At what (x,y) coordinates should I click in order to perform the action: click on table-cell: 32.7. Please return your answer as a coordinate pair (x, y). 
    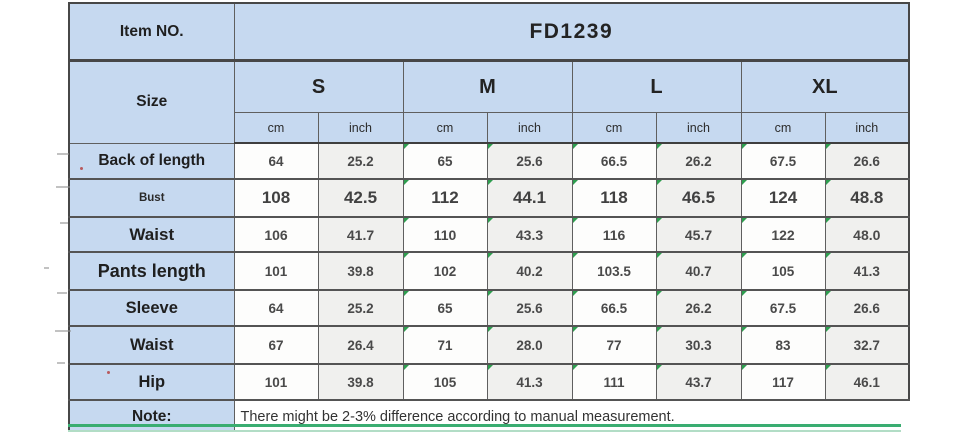
    Looking at the image, I should click on (867, 345).